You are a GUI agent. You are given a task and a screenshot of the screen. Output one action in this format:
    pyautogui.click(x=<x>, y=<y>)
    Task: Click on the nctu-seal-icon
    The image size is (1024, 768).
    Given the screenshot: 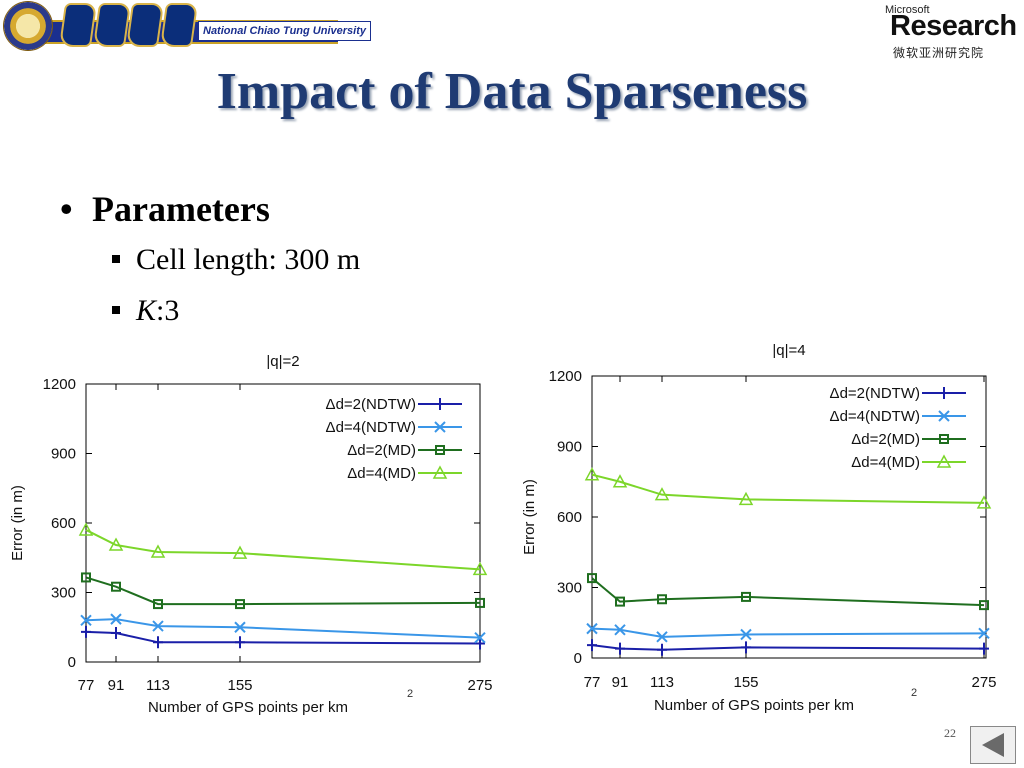 What is the action you would take?
    pyautogui.click(x=28, y=26)
    